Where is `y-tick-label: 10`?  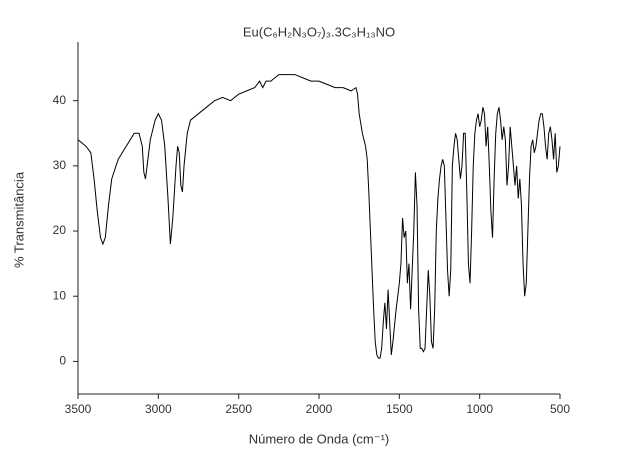
y-tick-label: 10 is located at coordinates (60, 295).